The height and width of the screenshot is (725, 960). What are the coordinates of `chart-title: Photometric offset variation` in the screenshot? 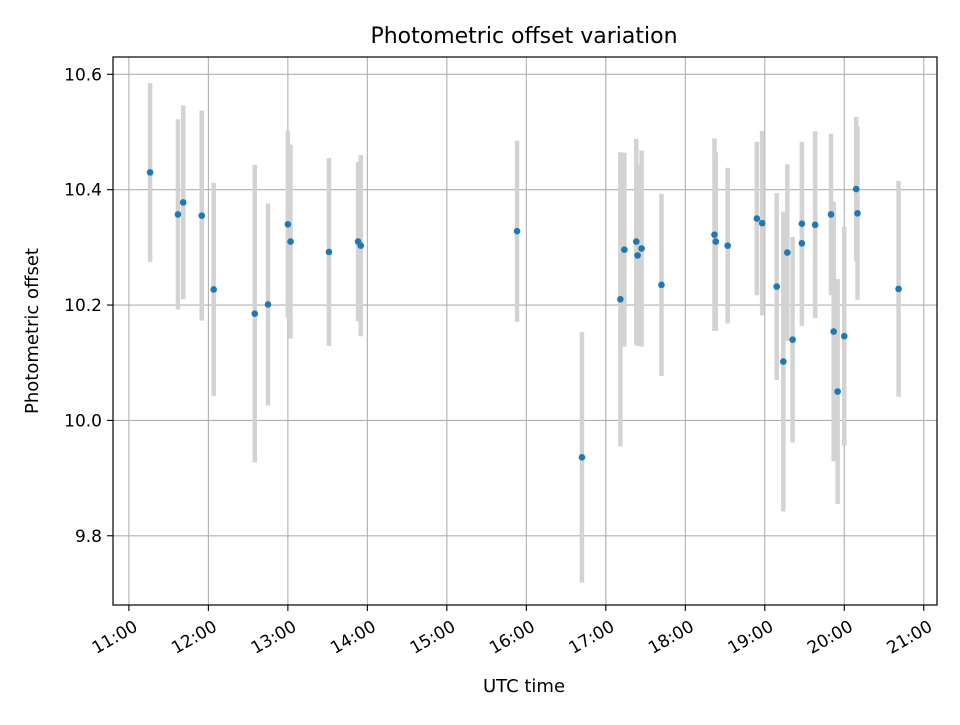 It's located at (523, 36).